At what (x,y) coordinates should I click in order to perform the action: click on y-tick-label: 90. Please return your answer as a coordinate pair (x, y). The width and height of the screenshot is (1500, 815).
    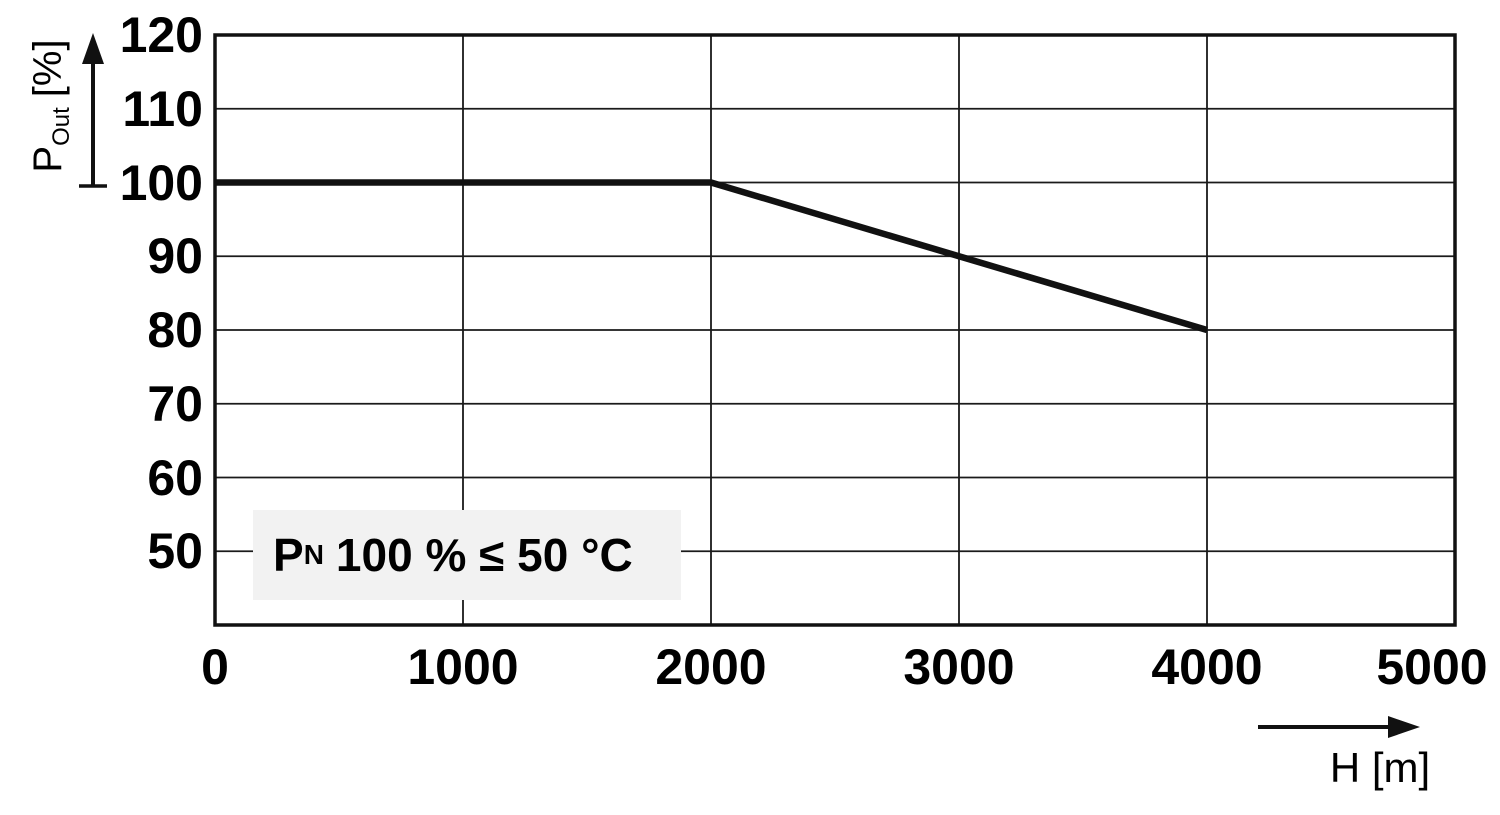
    Looking at the image, I should click on (175, 256).